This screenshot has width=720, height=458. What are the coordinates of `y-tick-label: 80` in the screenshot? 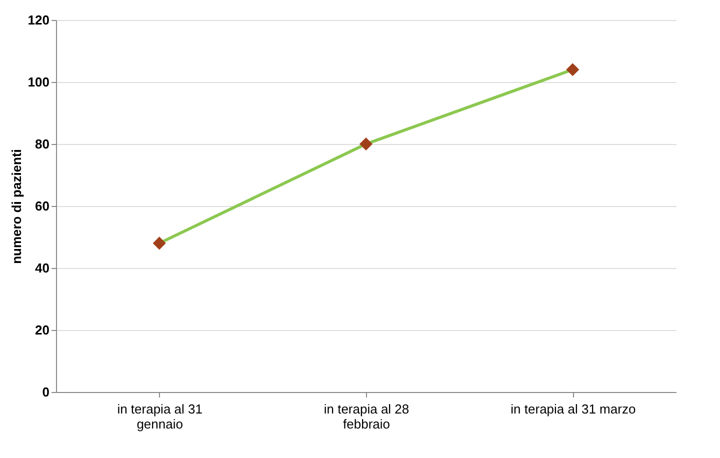 It's located at (42, 144).